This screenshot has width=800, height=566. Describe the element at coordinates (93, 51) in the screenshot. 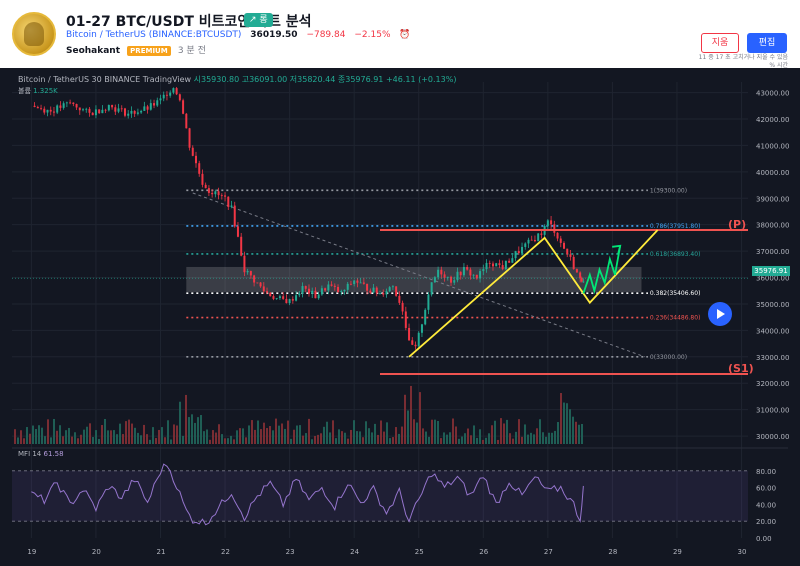

I see `author-name-link: Seohakant` at that location.